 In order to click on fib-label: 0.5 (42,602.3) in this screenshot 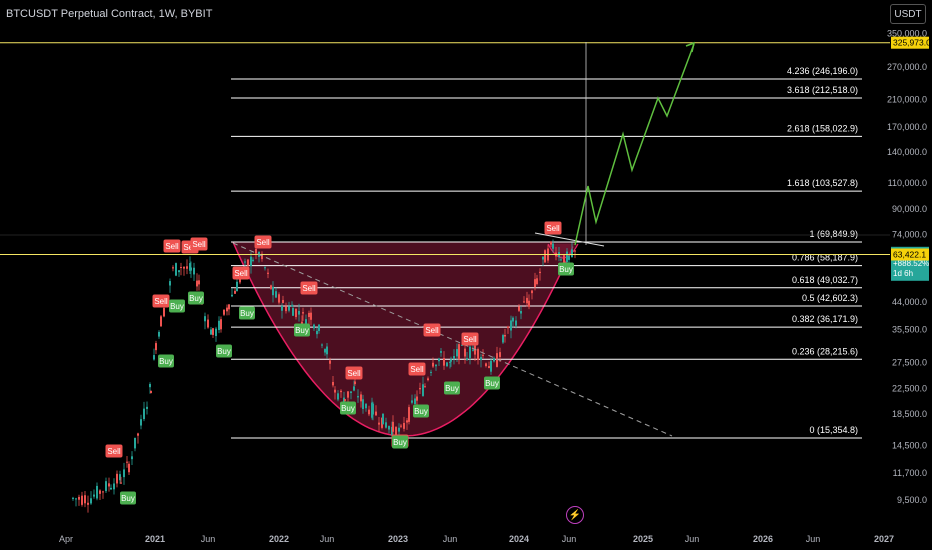, I will do `click(830, 298)`.